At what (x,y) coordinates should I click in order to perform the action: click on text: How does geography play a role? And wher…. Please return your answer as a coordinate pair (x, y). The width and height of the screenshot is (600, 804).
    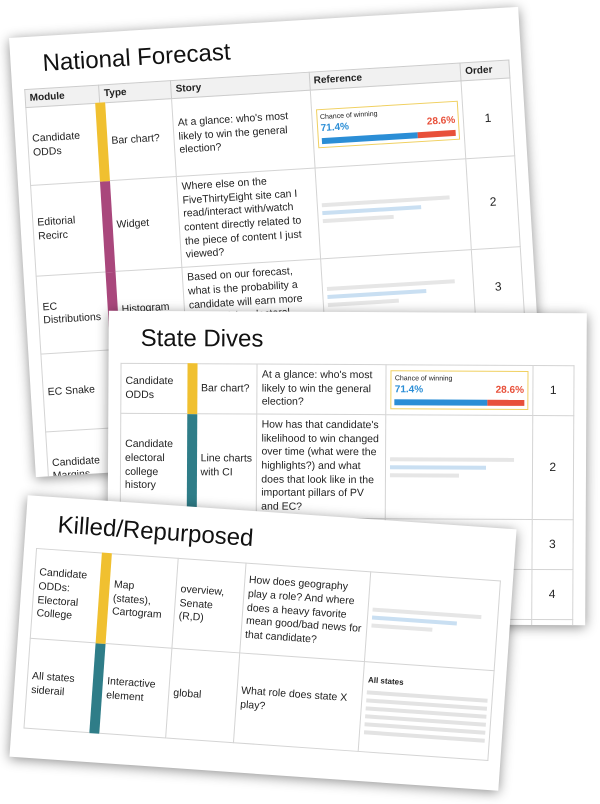
    Looking at the image, I should click on (303, 610).